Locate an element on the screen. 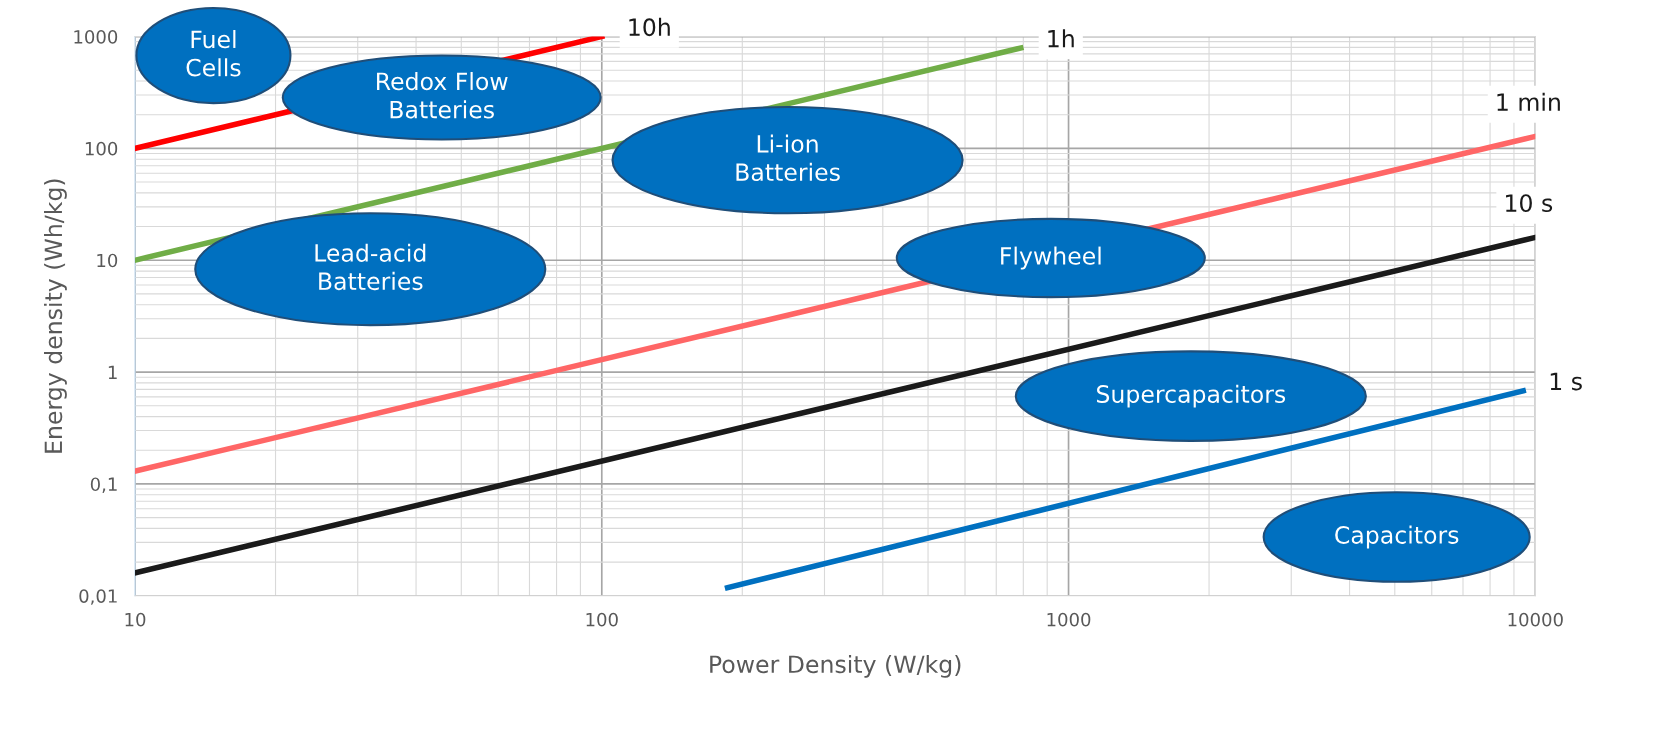  y-tick-label: 0,01 is located at coordinates (98, 597).